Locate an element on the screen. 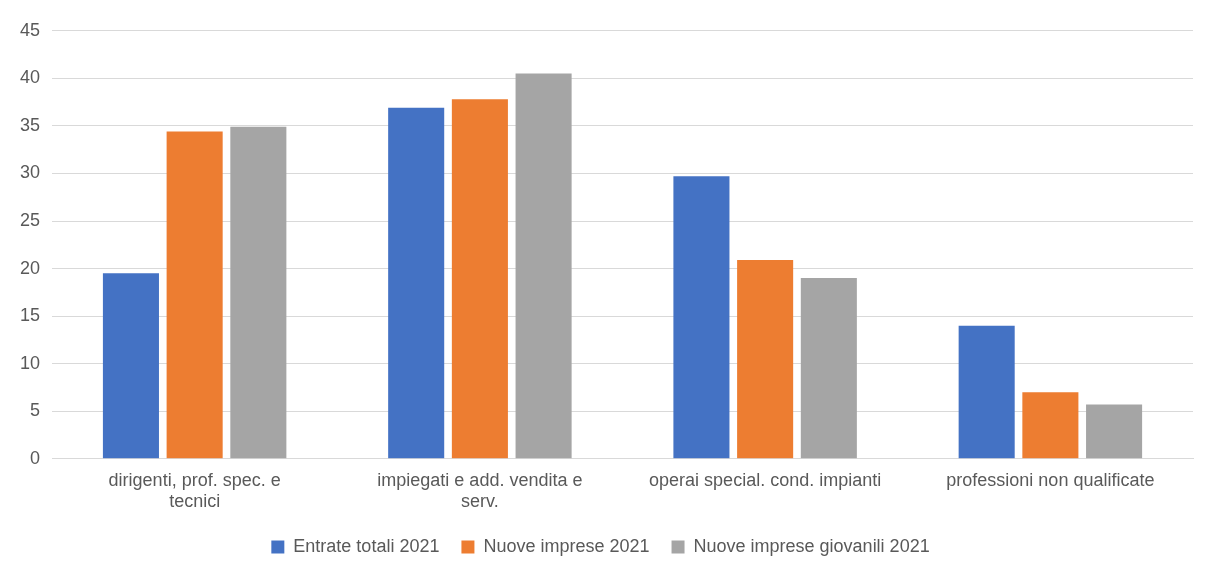 The height and width of the screenshot is (574, 1211). y-tick-label: 45 is located at coordinates (30, 29).